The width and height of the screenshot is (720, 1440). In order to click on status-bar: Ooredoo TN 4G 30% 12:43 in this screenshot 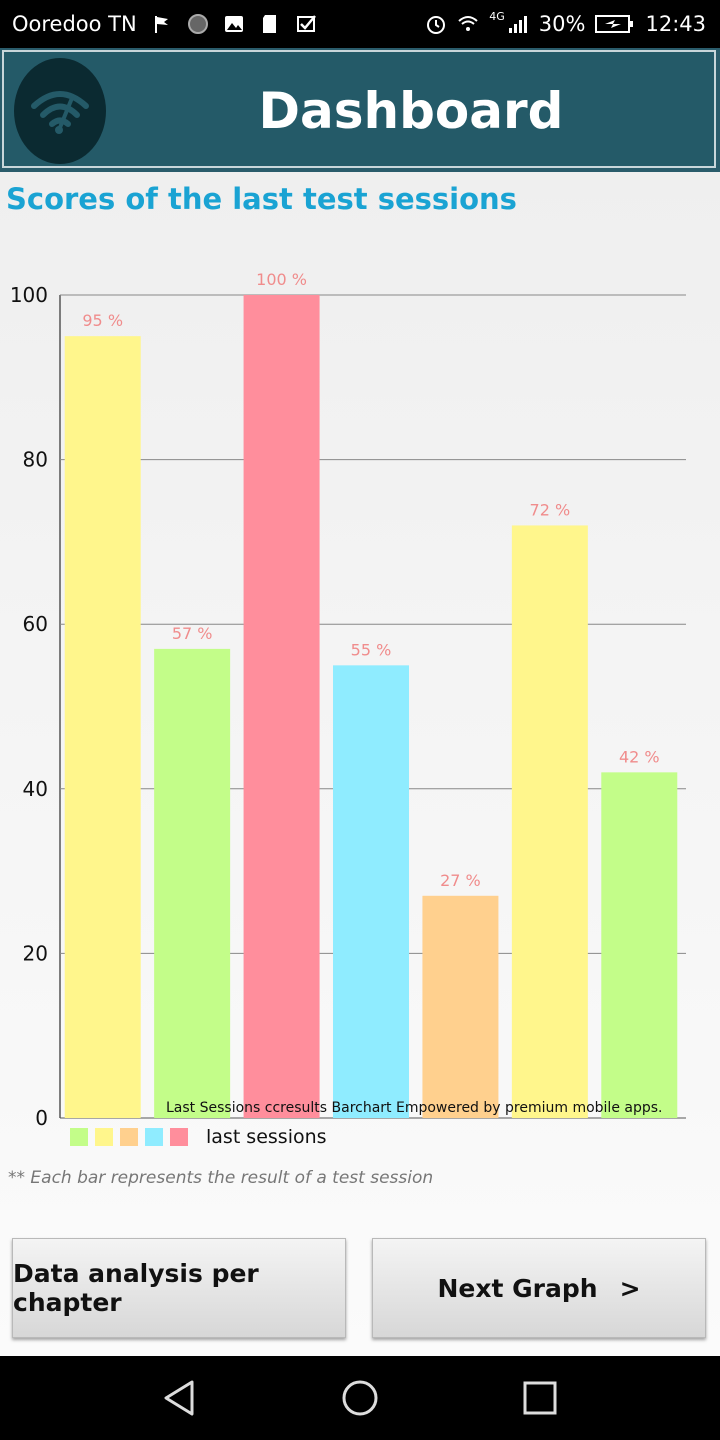, I will do `click(360, 24)`.